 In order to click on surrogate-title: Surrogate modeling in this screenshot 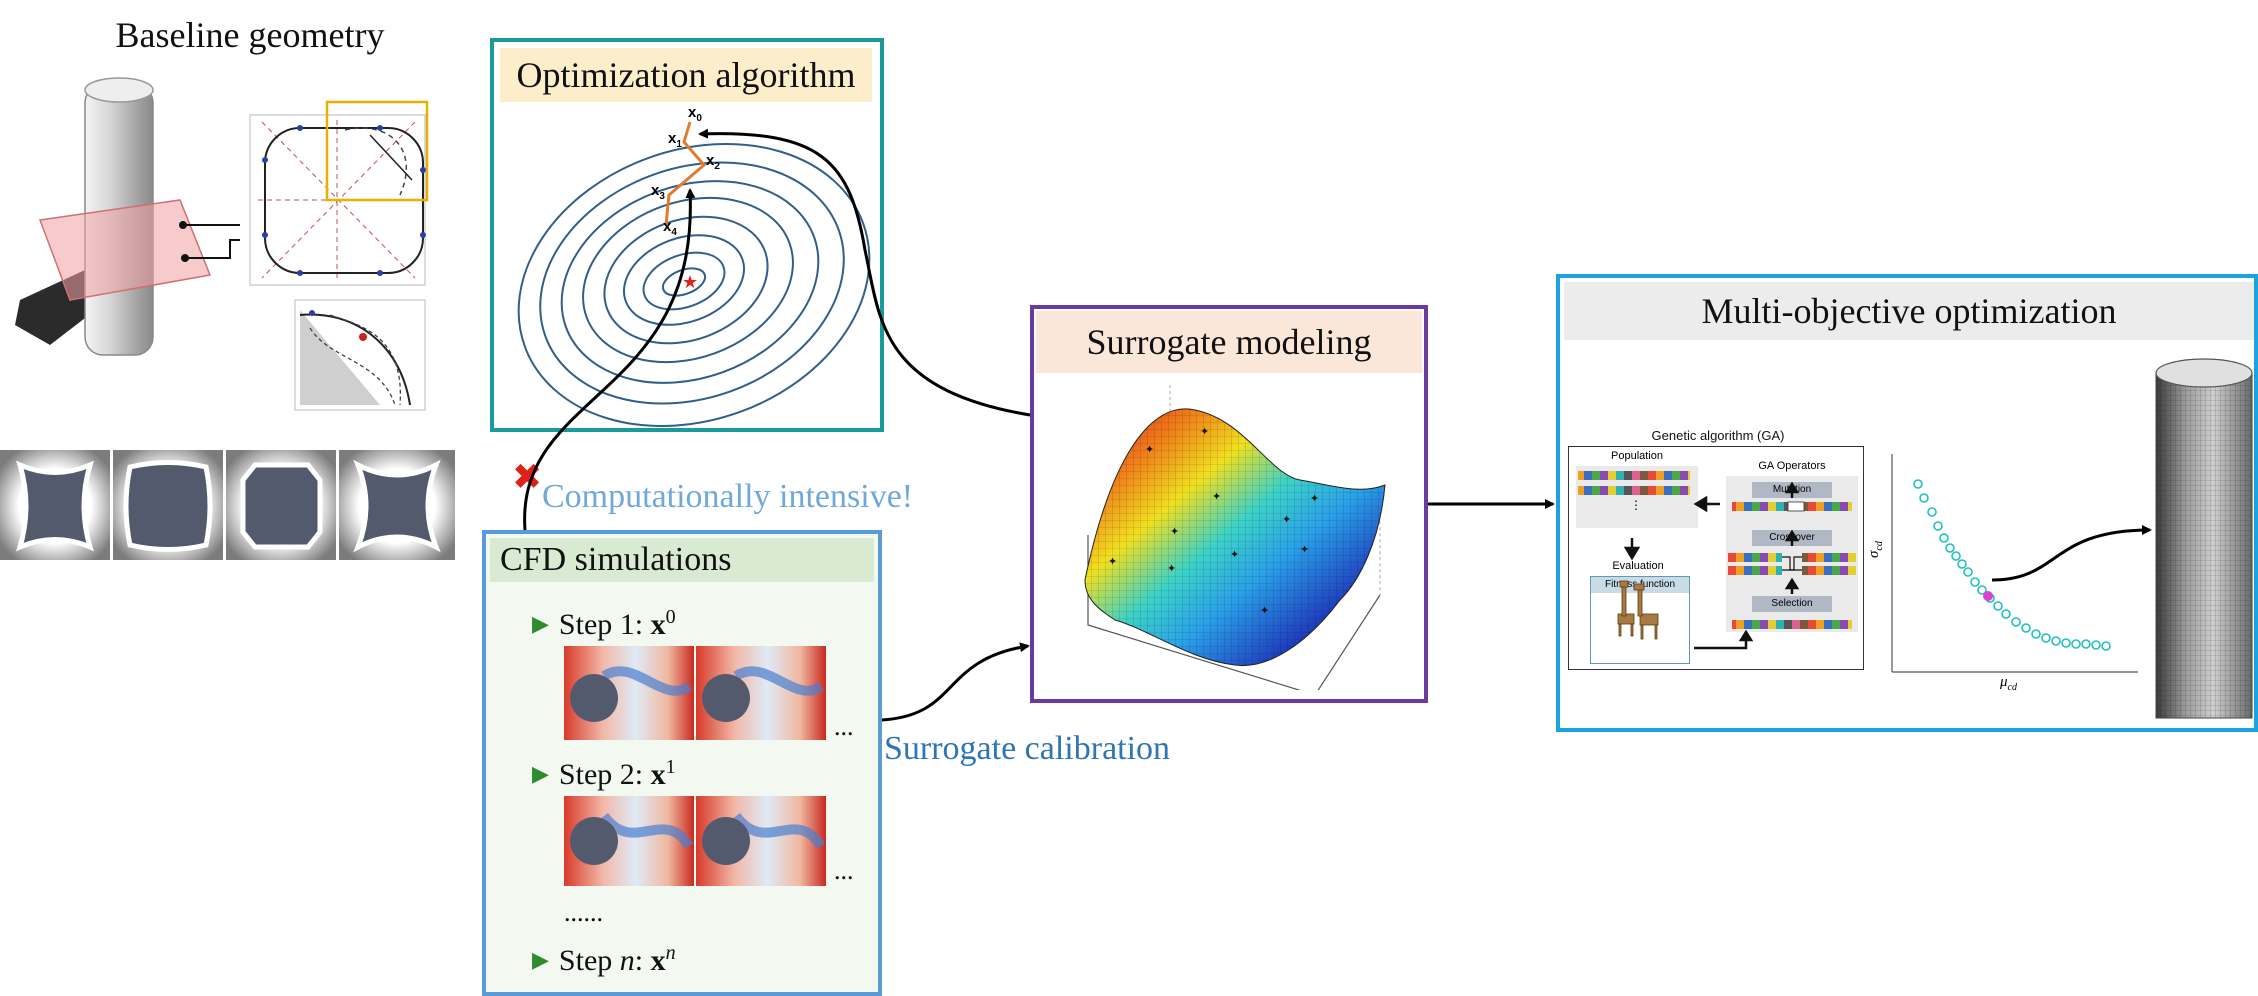, I will do `click(1229, 342)`.